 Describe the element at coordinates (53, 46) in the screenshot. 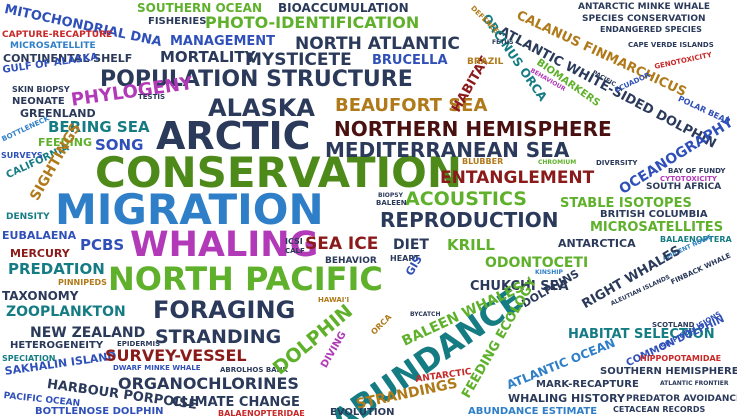

I see `word-microsatellite: MICROSATELLITE` at that location.